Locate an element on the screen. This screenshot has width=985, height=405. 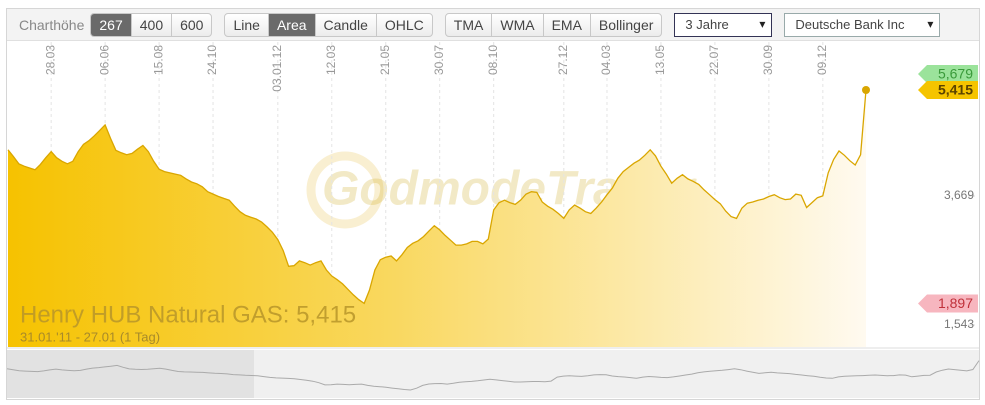
height-button: 267 is located at coordinates (111, 24).